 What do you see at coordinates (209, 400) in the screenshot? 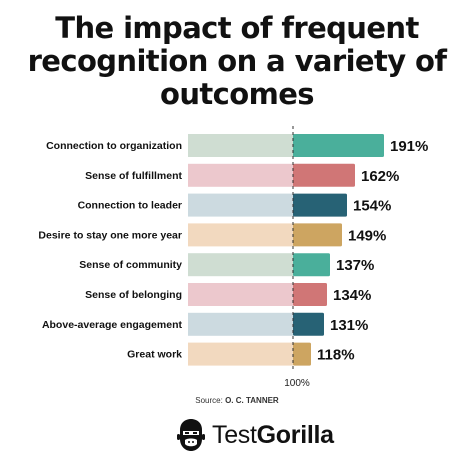
I see `source-label: Source:` at bounding box center [209, 400].